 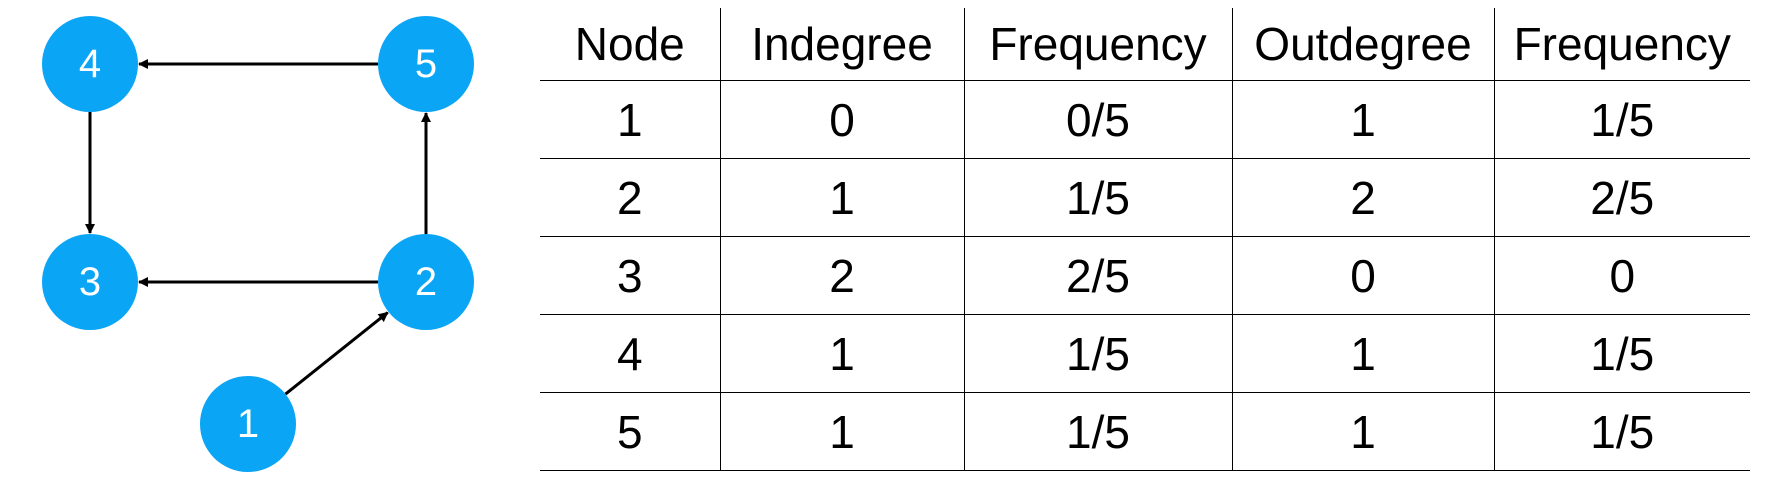 I want to click on header-indegree: Indegree, so click(x=841, y=44).